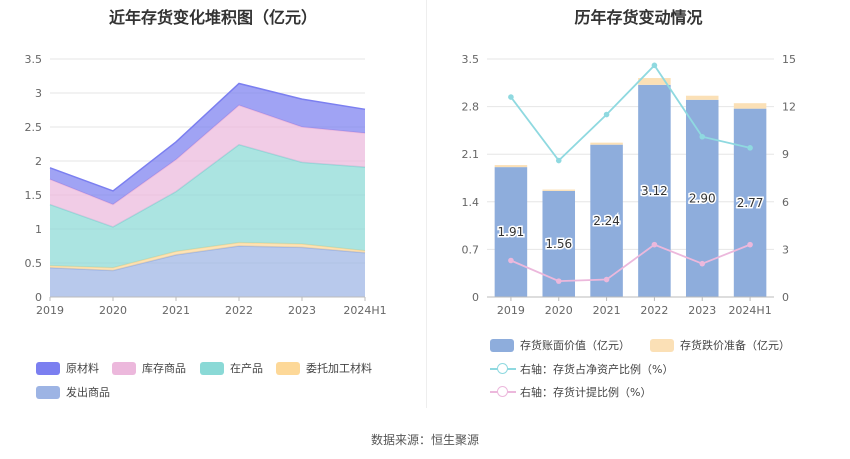 Image resolution: width=850 pixels, height=459 pixels. What do you see at coordinates (207, 256) in the screenshot?
I see `area-consigned-materials` at bounding box center [207, 256].